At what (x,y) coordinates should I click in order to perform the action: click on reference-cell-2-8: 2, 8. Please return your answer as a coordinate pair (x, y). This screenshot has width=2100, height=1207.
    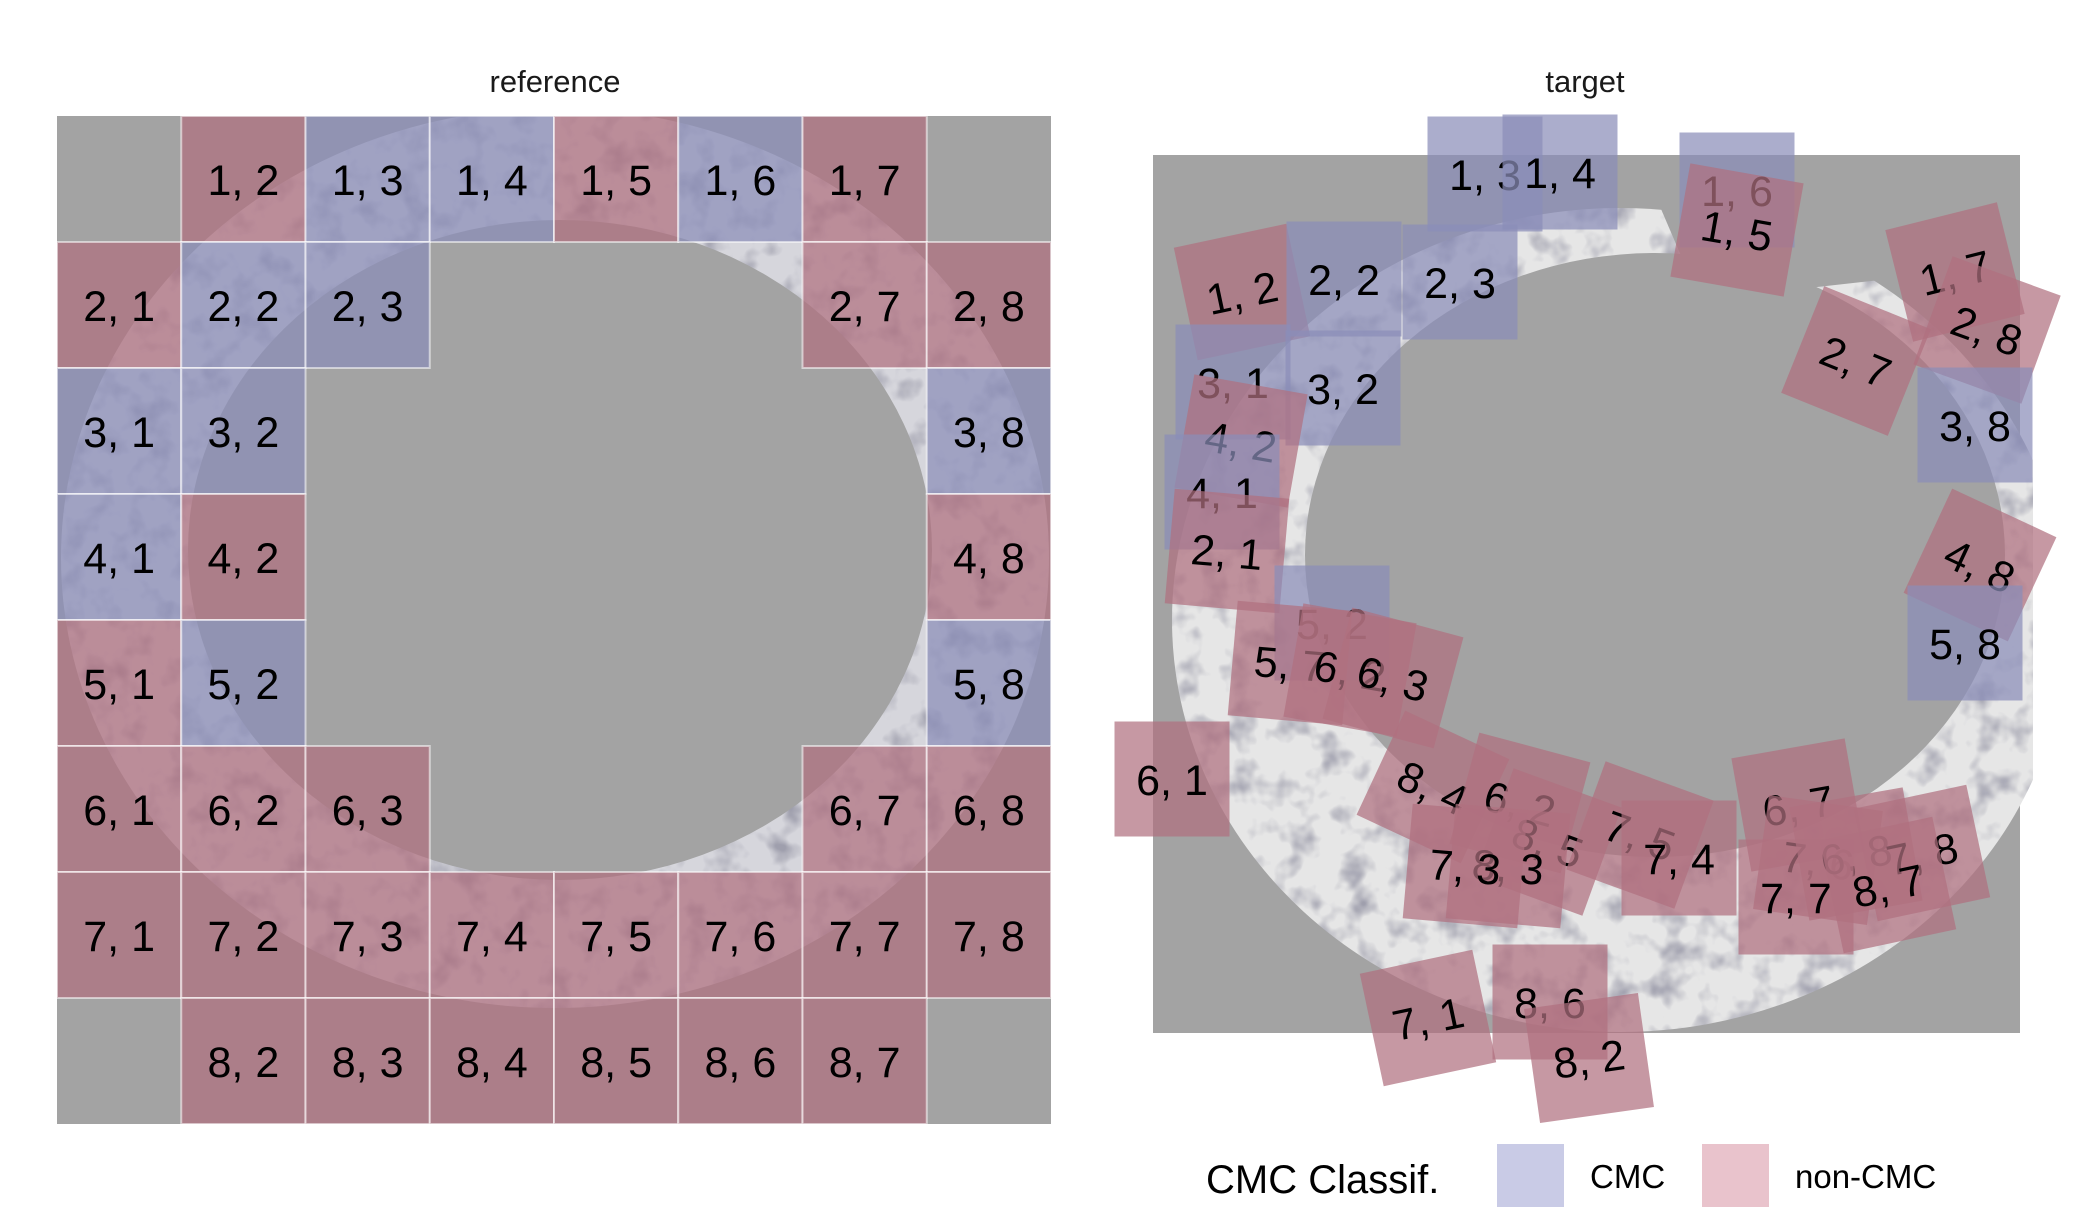
    Looking at the image, I should click on (988, 305).